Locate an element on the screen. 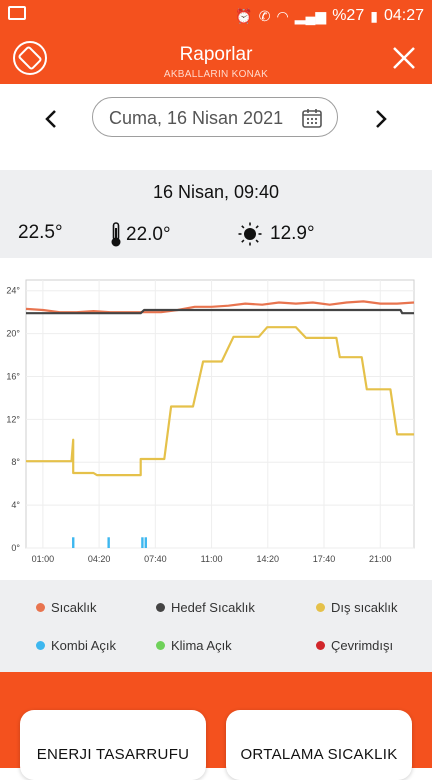 The width and height of the screenshot is (432, 780). legend-item-ac-on: Klima Açık is located at coordinates (194, 645).